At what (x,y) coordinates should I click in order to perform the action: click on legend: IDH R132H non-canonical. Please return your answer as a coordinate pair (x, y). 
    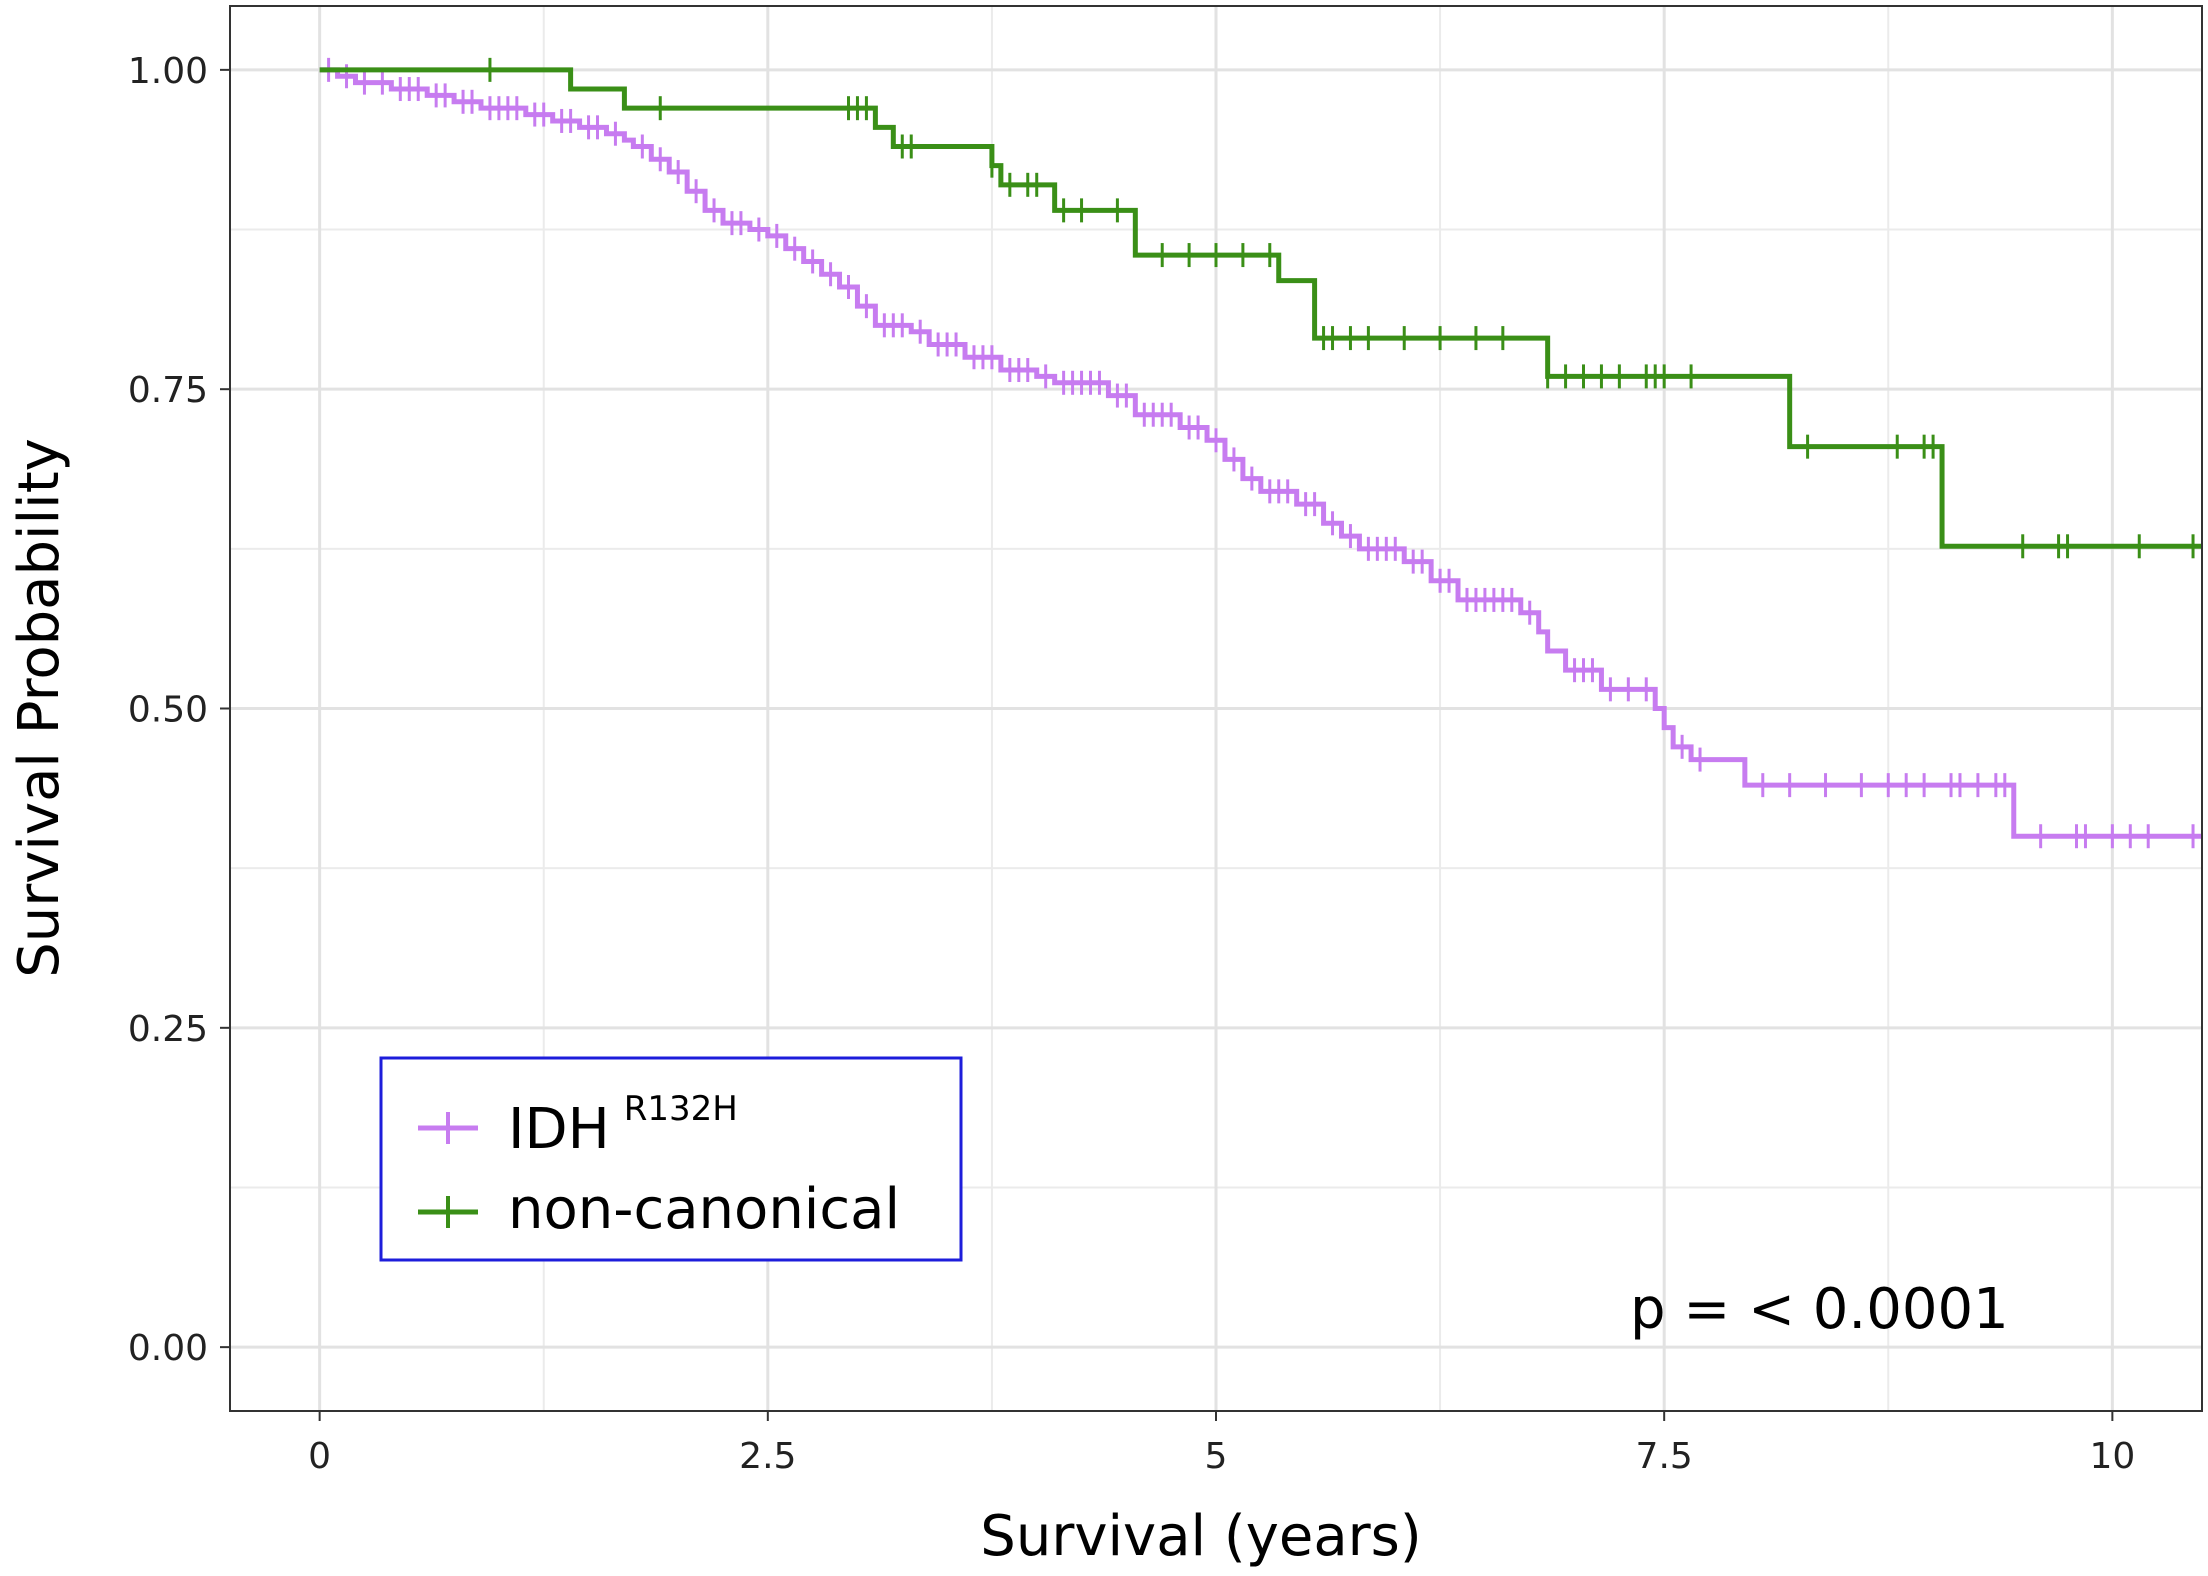
    Looking at the image, I should click on (671, 1159).